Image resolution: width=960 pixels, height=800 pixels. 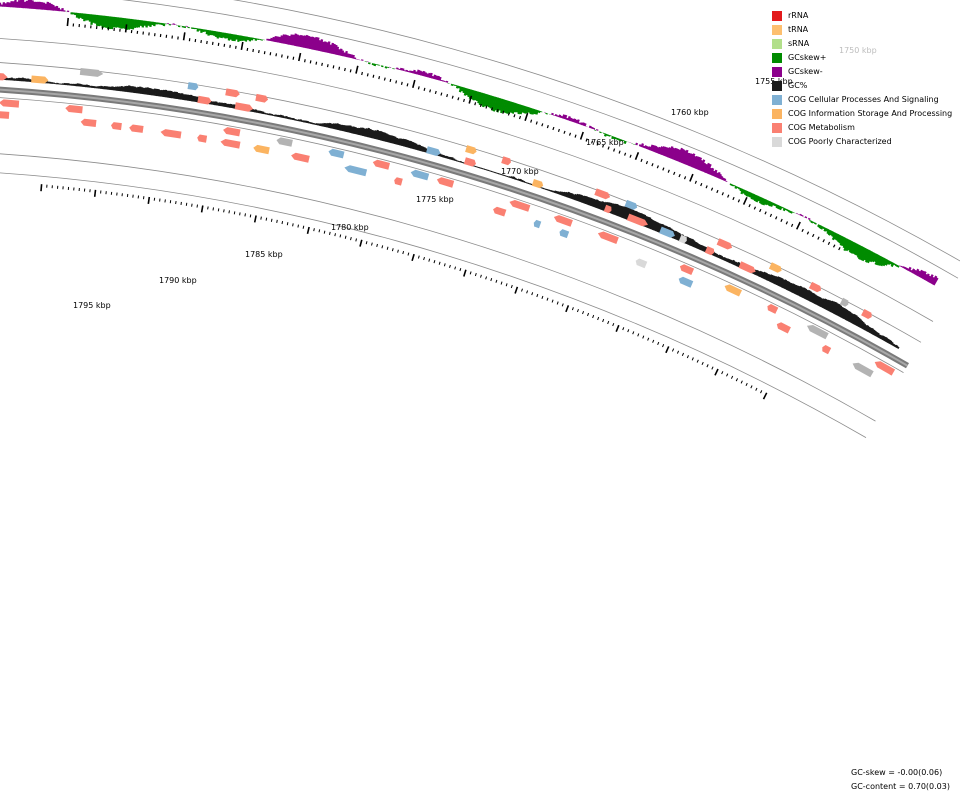 What do you see at coordinates (798, 29) in the screenshot?
I see `legend-label: tRNA` at bounding box center [798, 29].